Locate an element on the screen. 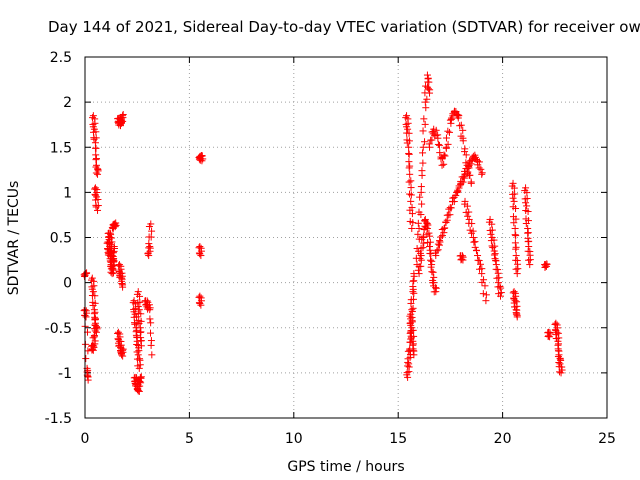 This screenshot has width=640, height=480. x-tick-label: 15 is located at coordinates (398, 439).